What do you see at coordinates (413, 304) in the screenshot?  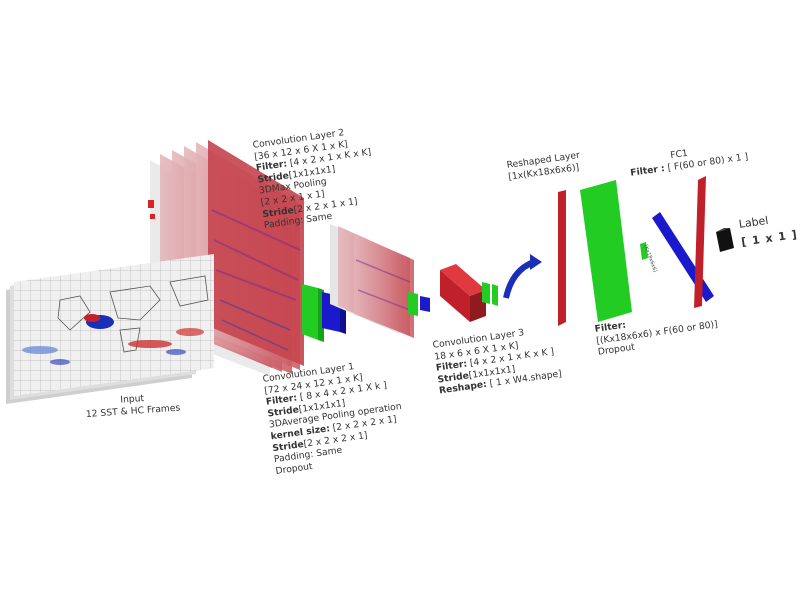 I see `conv2-pool-green-block` at bounding box center [413, 304].